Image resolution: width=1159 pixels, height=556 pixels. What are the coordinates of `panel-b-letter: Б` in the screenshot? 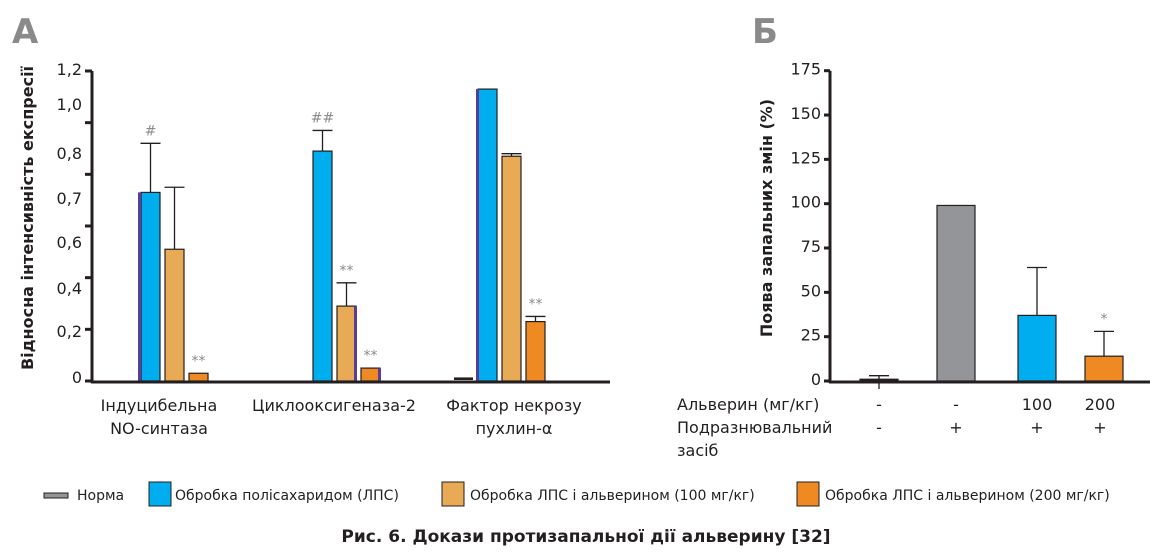 It's located at (765, 32).